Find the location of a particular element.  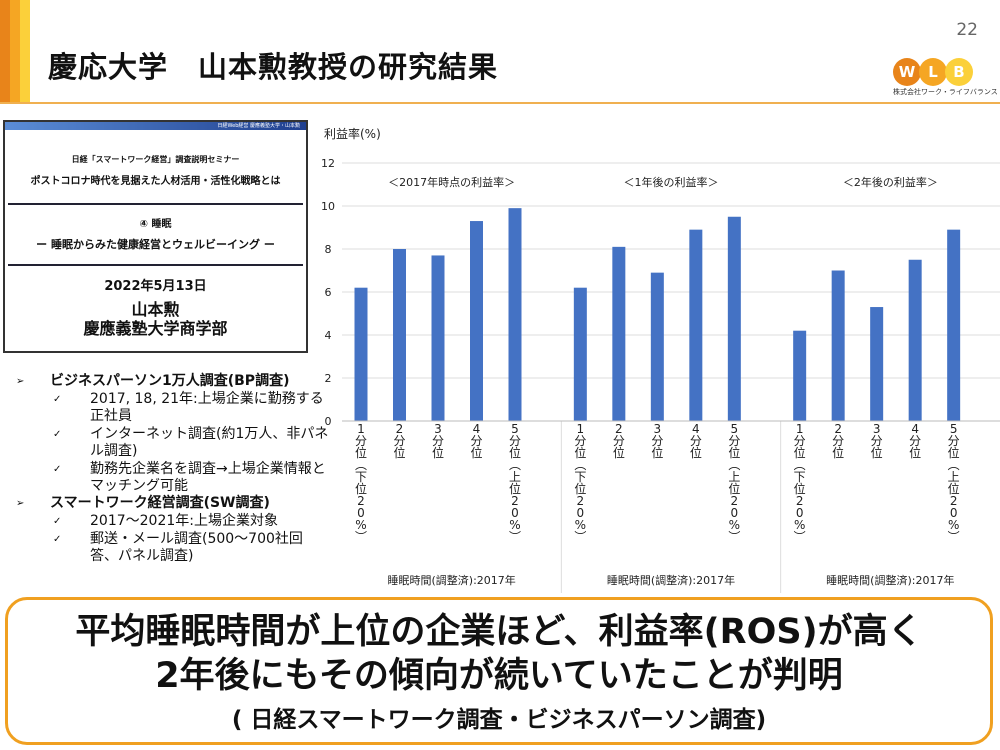

company-logo: W L B 株式会社ワーク・ライフバランス is located at coordinates (945, 78).